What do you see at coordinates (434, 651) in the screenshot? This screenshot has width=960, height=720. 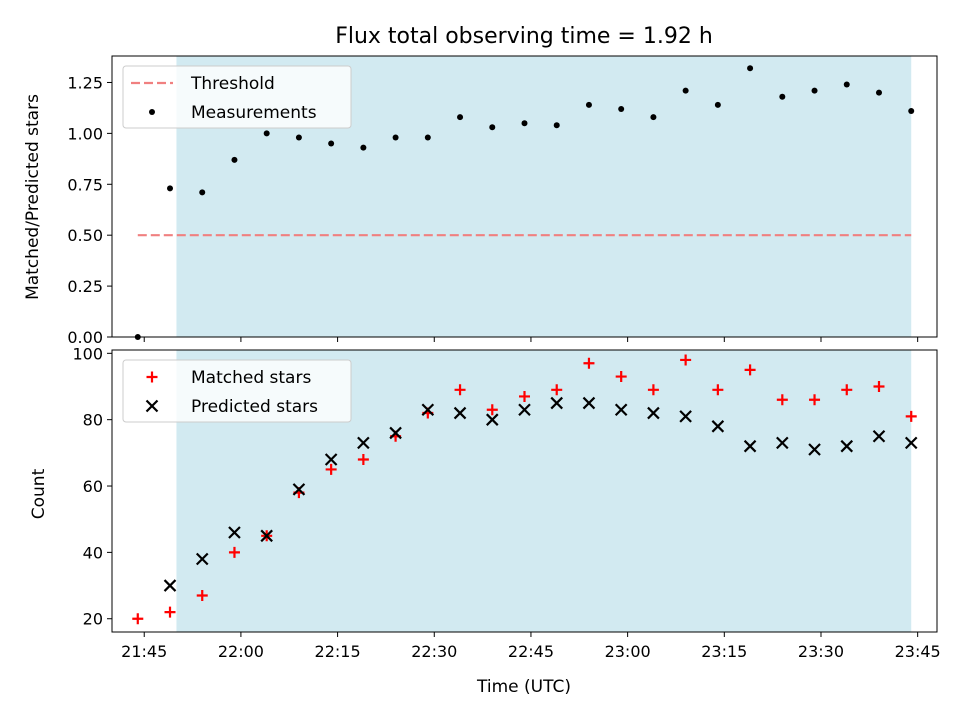 I see `bottom-x-tick-label: 22:30` at bounding box center [434, 651].